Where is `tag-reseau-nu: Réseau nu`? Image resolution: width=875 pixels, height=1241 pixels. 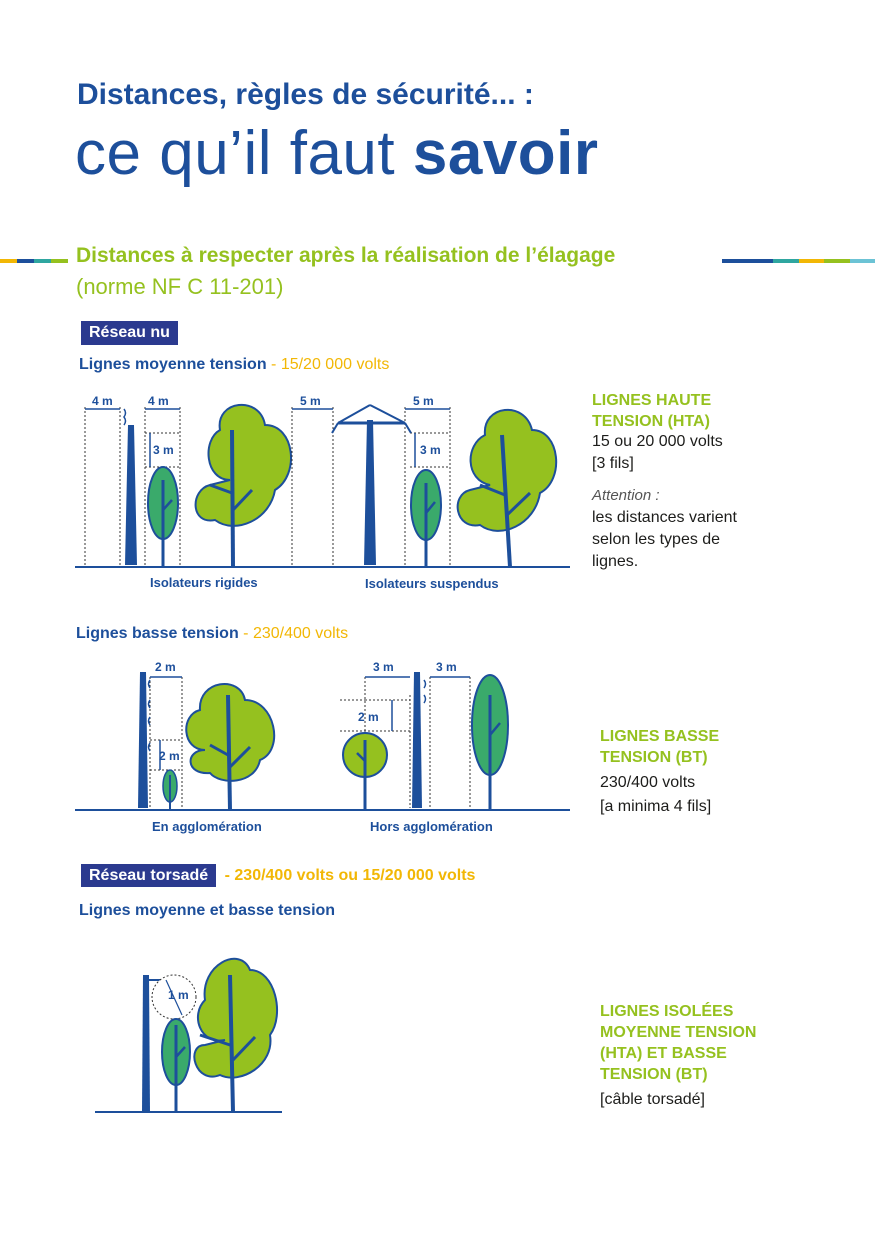
tag-reseau-nu: Réseau nu is located at coordinates (129, 333).